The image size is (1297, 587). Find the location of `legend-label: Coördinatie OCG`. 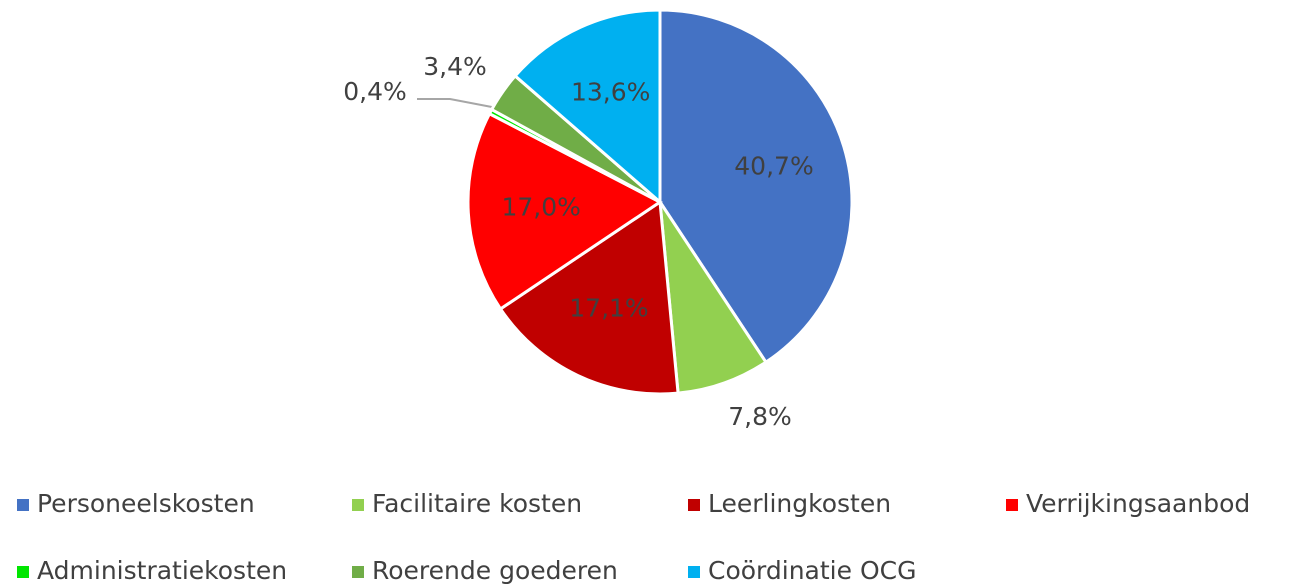

legend-label: Coördinatie OCG is located at coordinates (812, 570).